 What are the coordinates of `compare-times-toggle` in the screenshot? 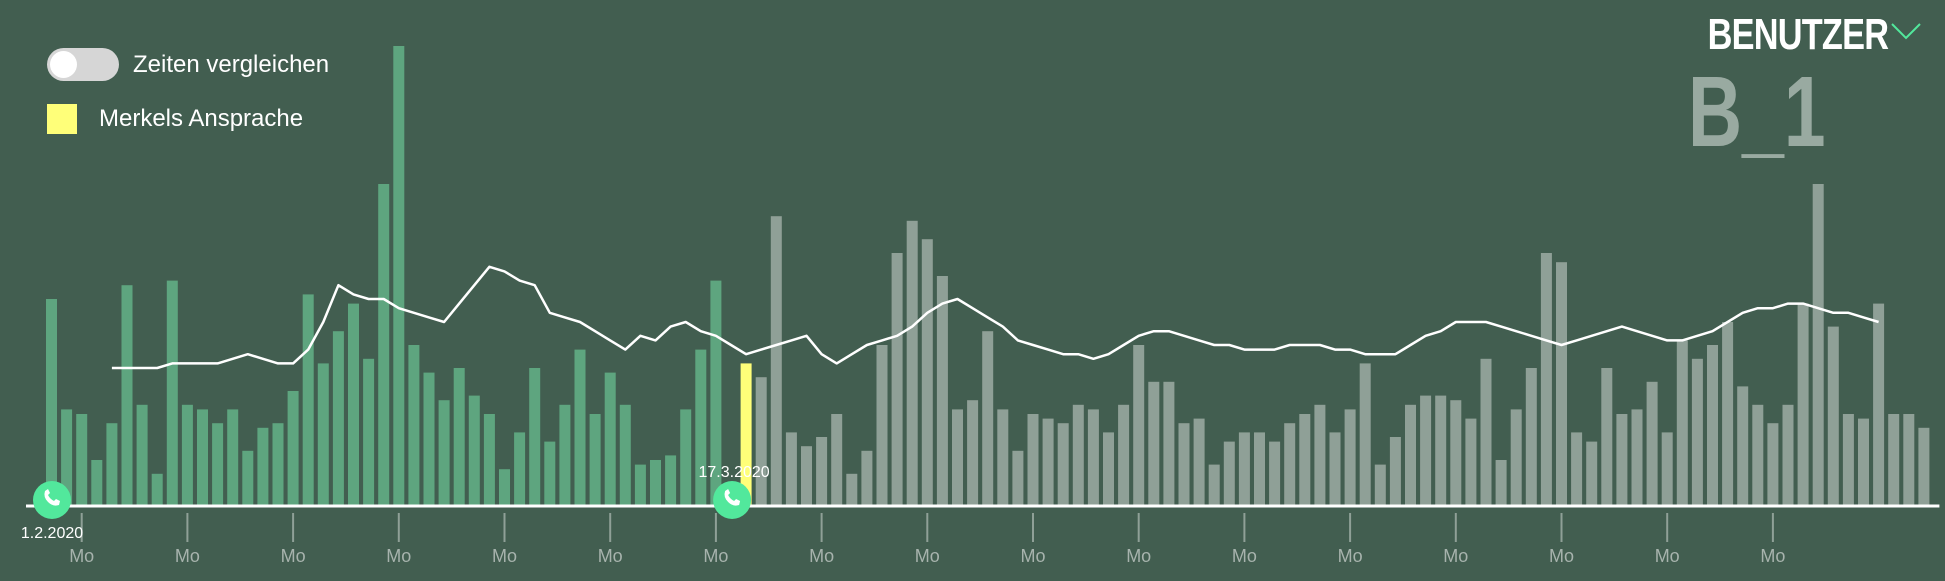 It's located at (83, 64).